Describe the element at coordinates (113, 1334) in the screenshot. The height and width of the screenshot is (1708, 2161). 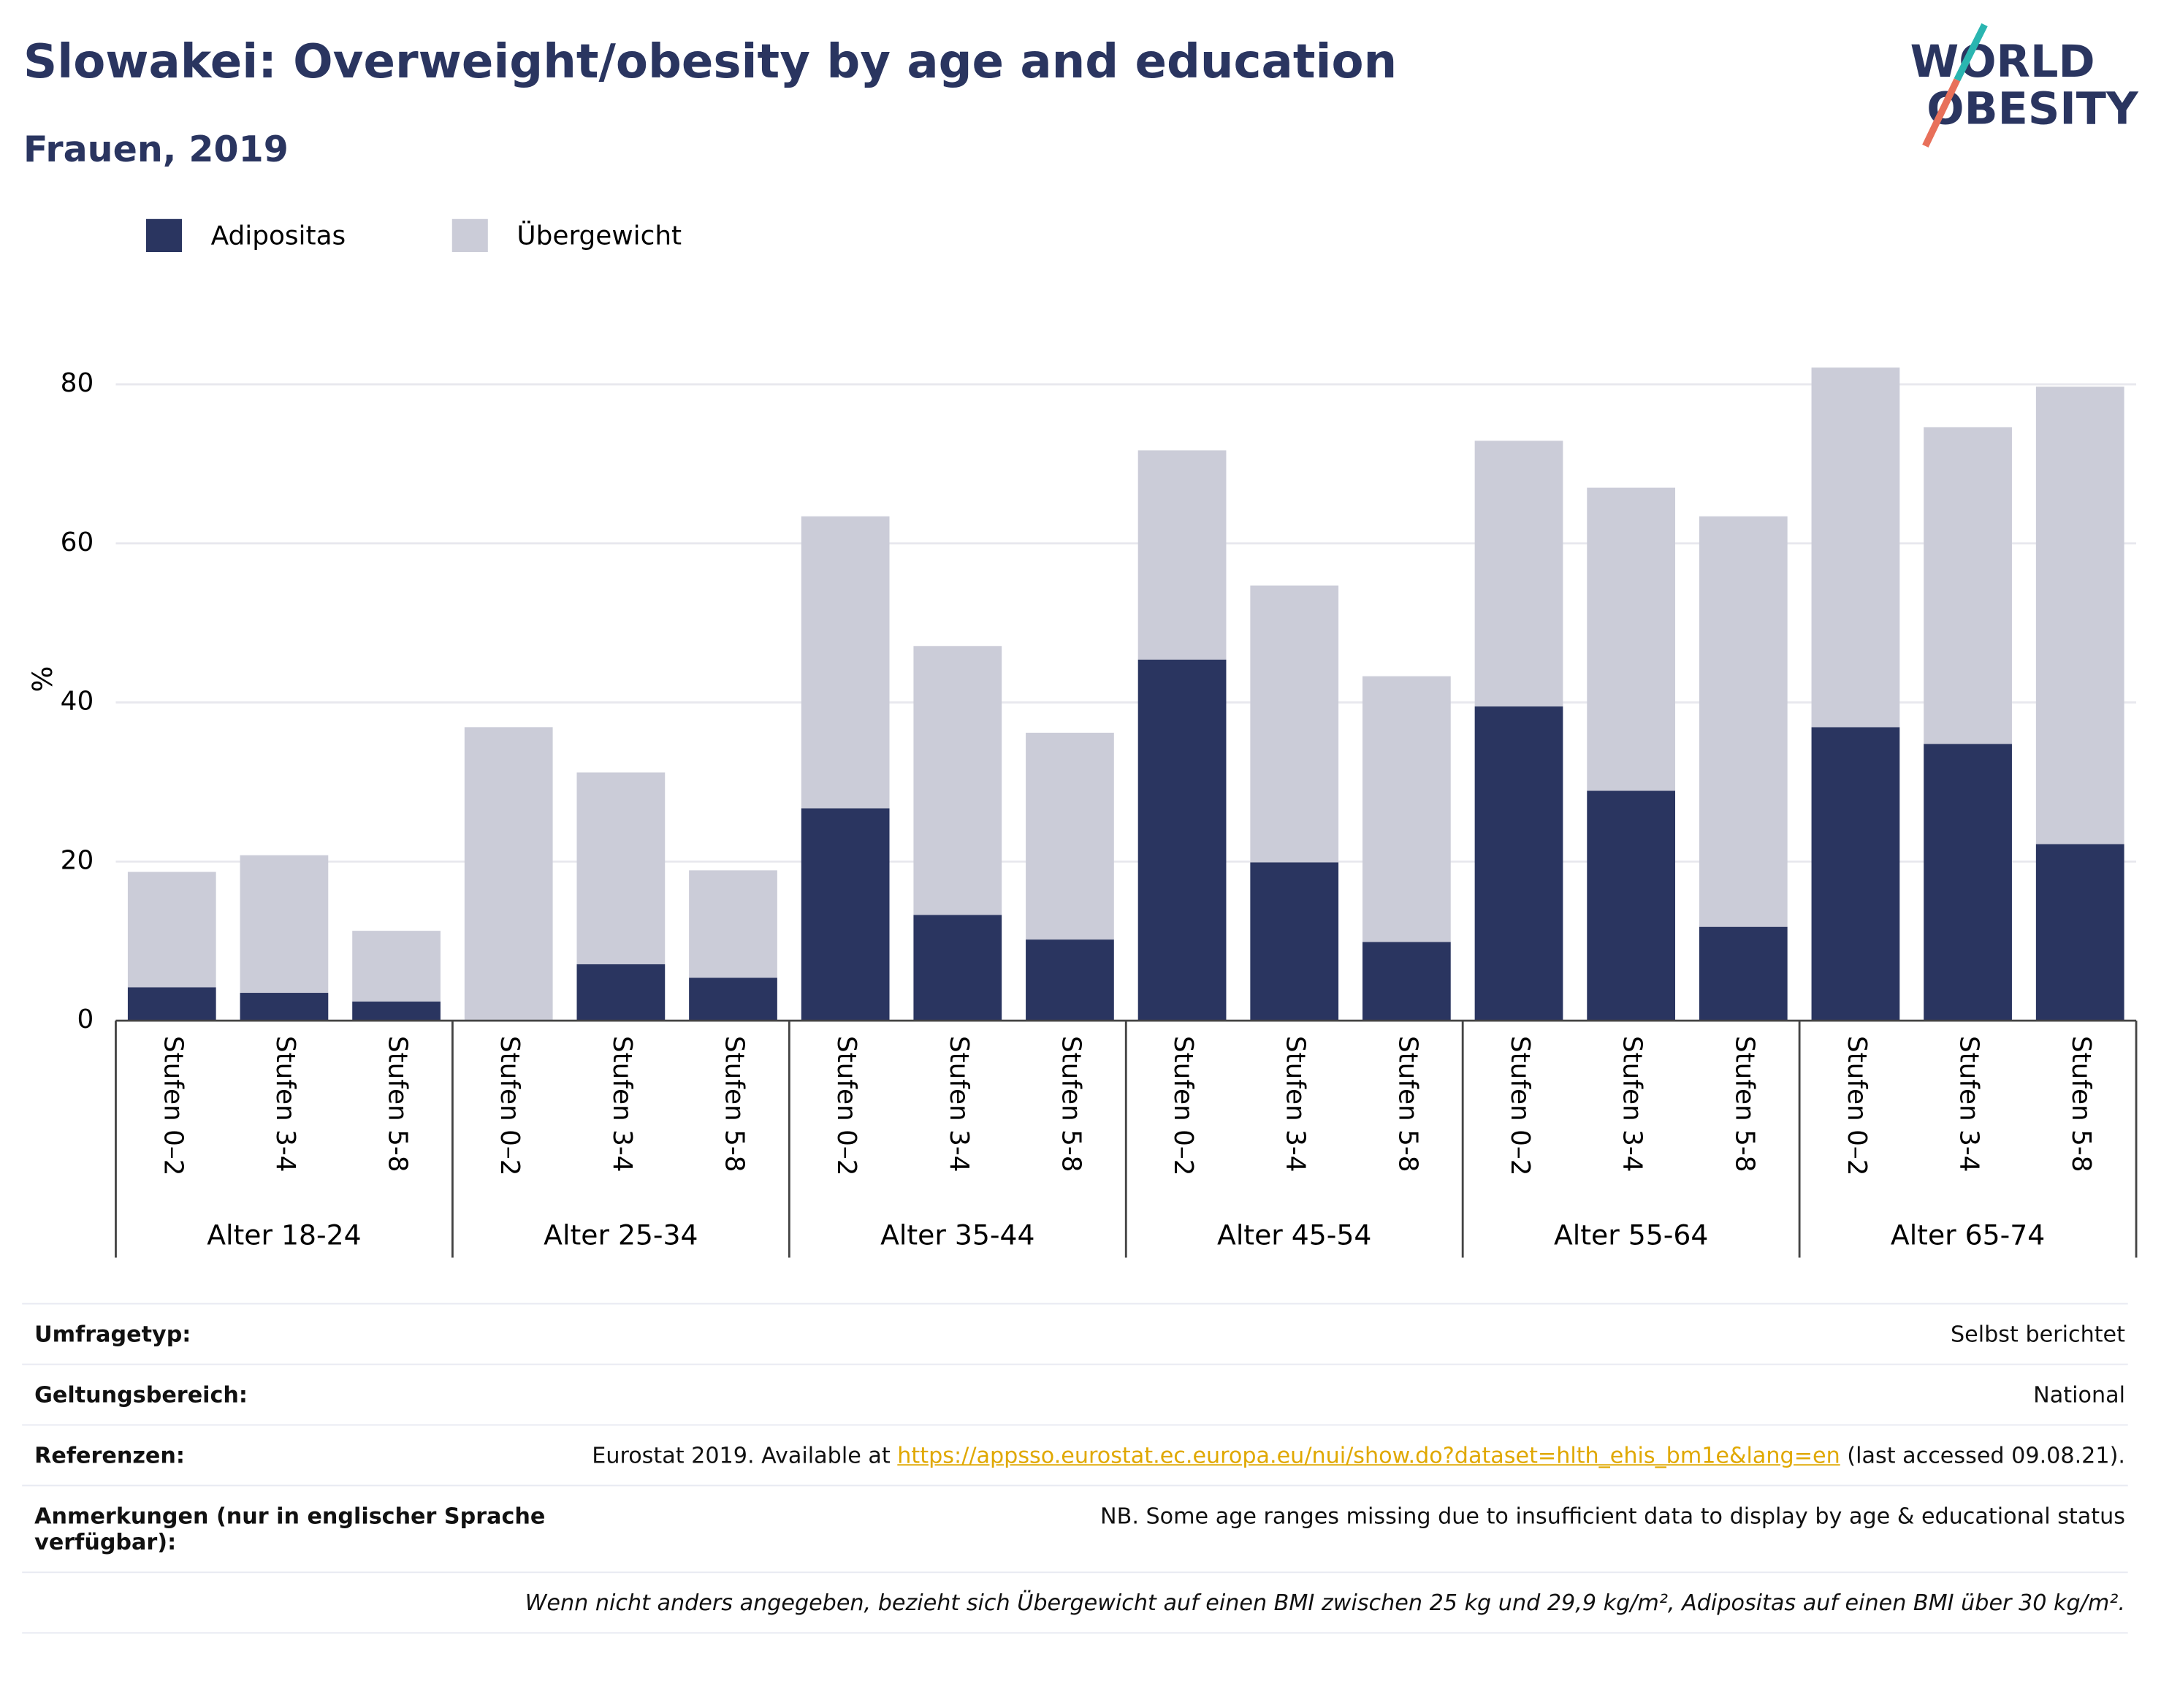
I see `info-label: Umfragetyp:` at that location.